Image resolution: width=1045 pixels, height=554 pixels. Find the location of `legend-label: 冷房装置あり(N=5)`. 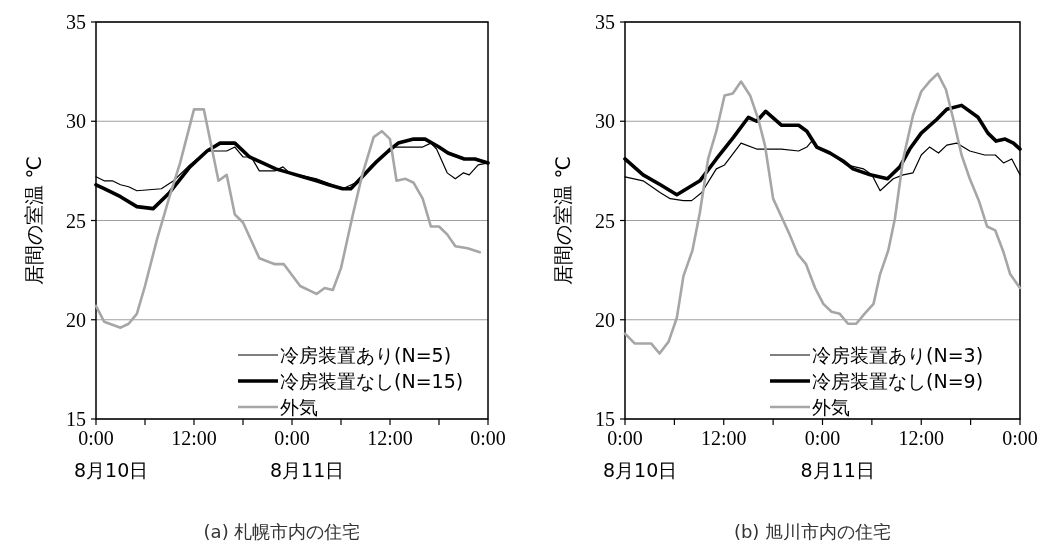

legend-label: 冷房装置あり(N=5) is located at coordinates (366, 355).